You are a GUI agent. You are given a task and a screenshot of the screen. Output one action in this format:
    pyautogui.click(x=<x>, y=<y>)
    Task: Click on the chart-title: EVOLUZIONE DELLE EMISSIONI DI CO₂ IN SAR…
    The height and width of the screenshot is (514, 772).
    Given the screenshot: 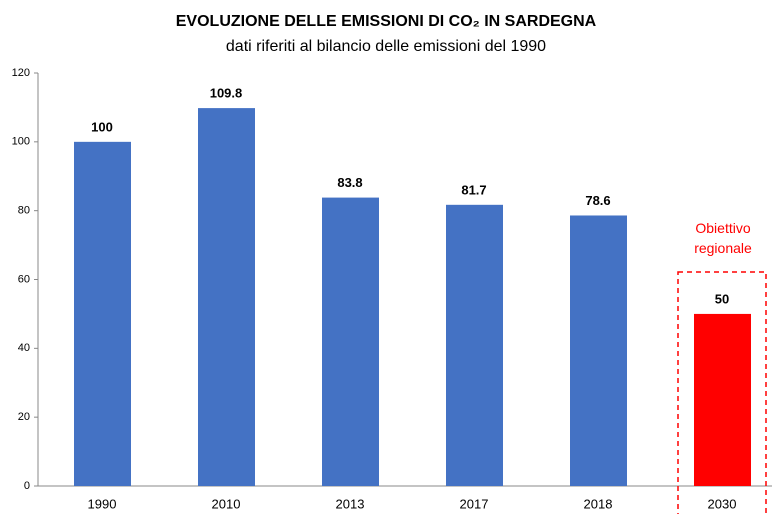 What is the action you would take?
    pyautogui.click(x=386, y=21)
    